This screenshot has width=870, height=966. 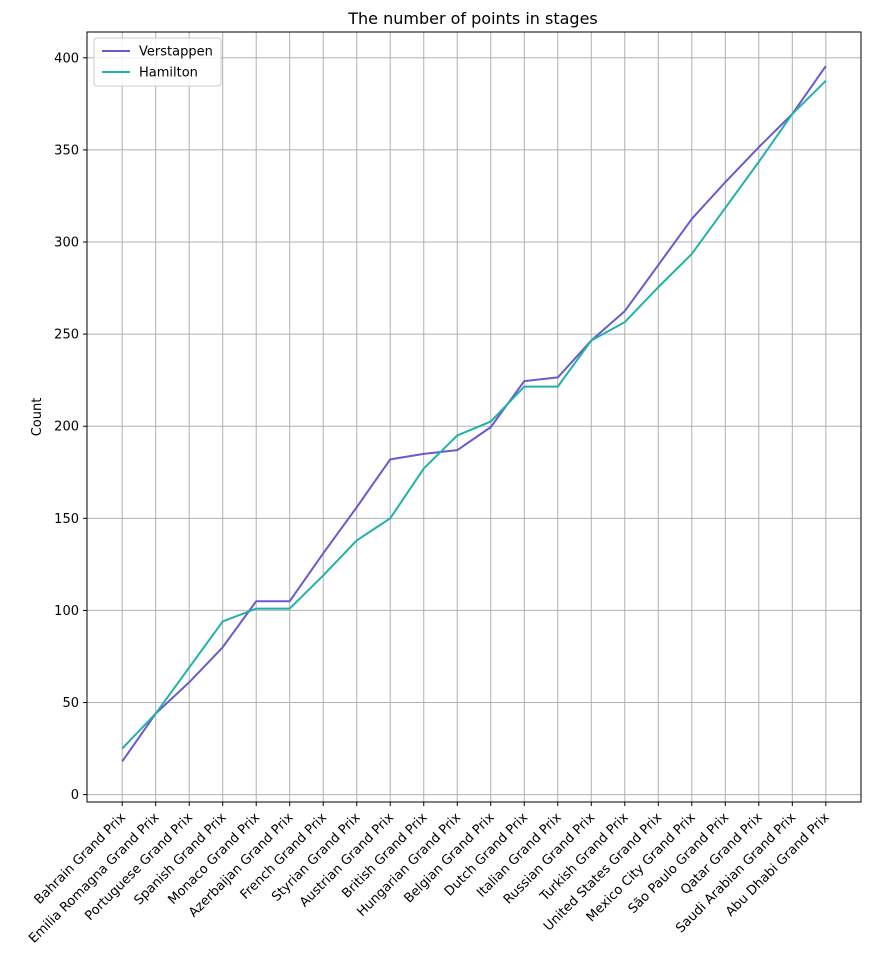 I want to click on y-tick-label: 200, so click(x=66, y=427).